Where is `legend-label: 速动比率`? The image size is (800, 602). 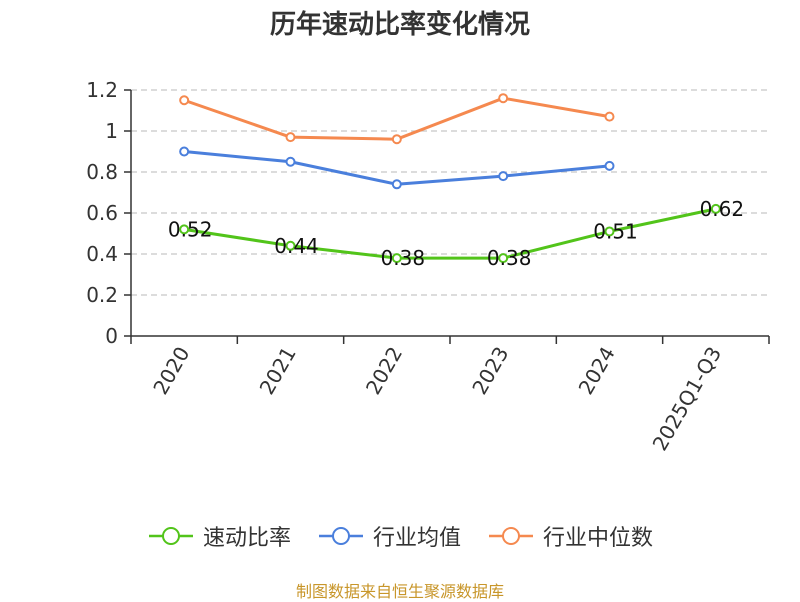
legend-label: 速动比率 is located at coordinates (246, 538).